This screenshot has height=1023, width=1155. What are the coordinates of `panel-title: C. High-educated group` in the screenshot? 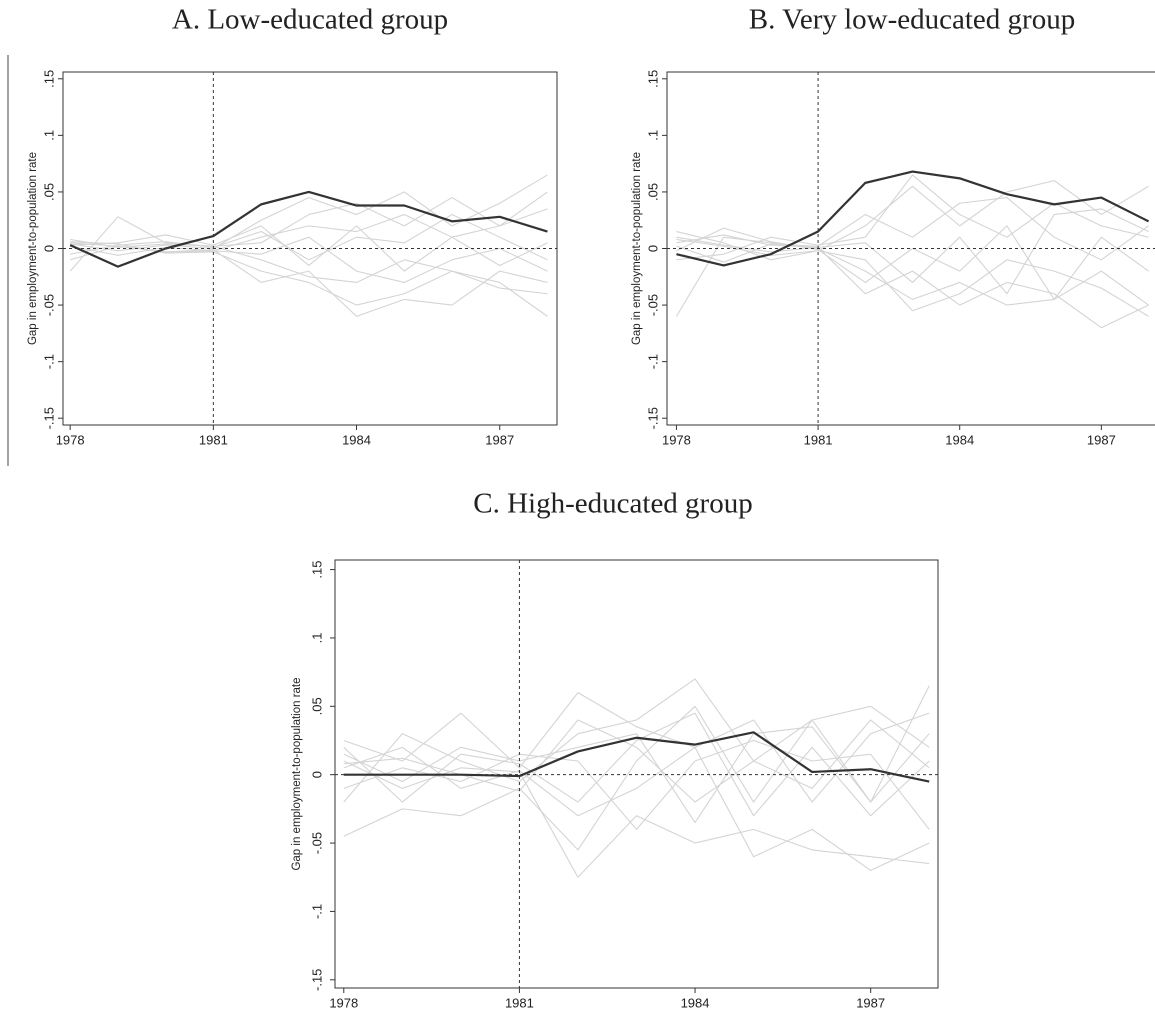 It's located at (612, 504).